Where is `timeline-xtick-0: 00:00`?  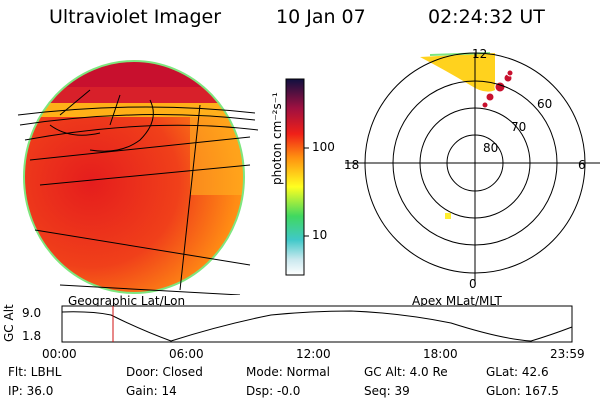
timeline-xtick-0: 00:00 is located at coordinates (59, 354).